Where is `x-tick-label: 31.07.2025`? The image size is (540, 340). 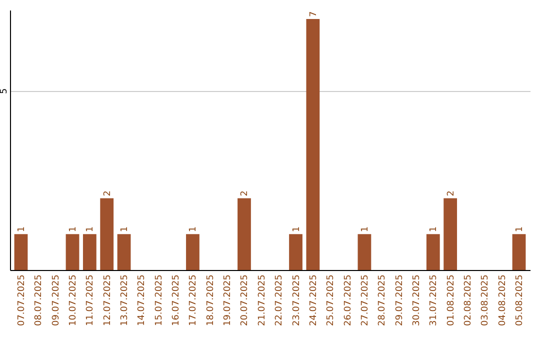
x-tick-label: 31.07.2025 is located at coordinates (434, 300).